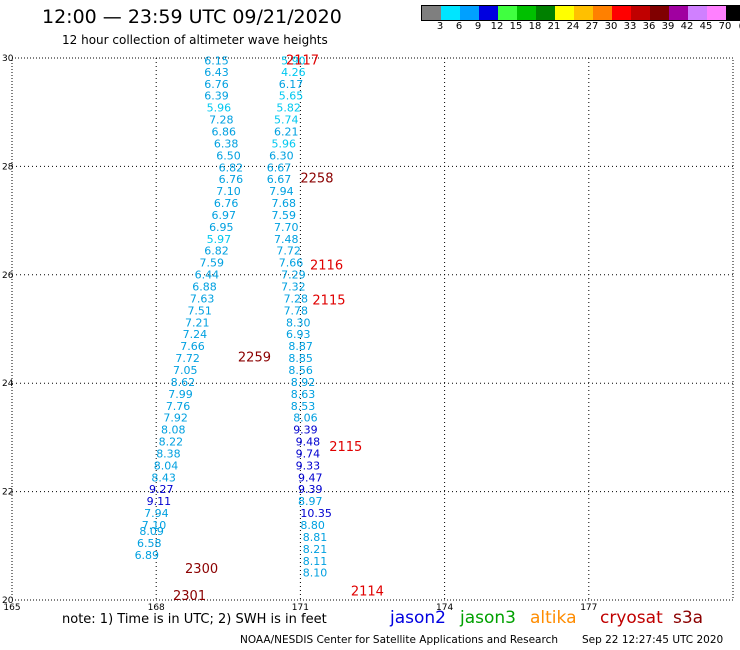 The height and width of the screenshot is (650, 740). I want to click on wave-height-value: 7.51, so click(199, 310).